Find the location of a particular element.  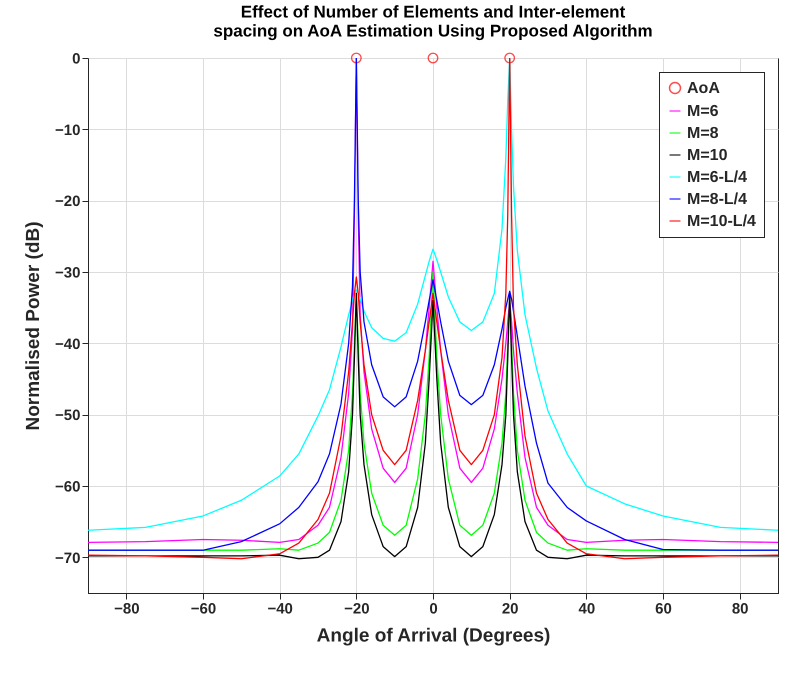

x-tick-label: 40 is located at coordinates (587, 609).